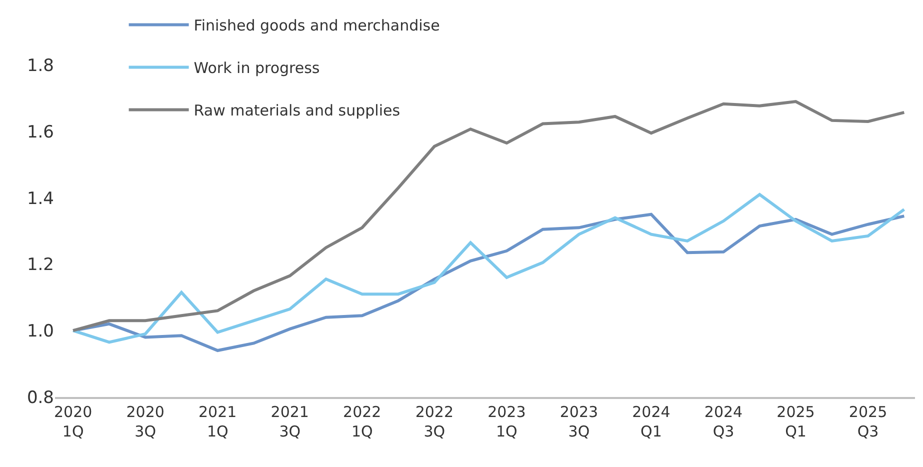 The width and height of the screenshot is (923, 467). What do you see at coordinates (73, 421) in the screenshot?
I see `x-tick-label: 2020 1Q` at bounding box center [73, 421].